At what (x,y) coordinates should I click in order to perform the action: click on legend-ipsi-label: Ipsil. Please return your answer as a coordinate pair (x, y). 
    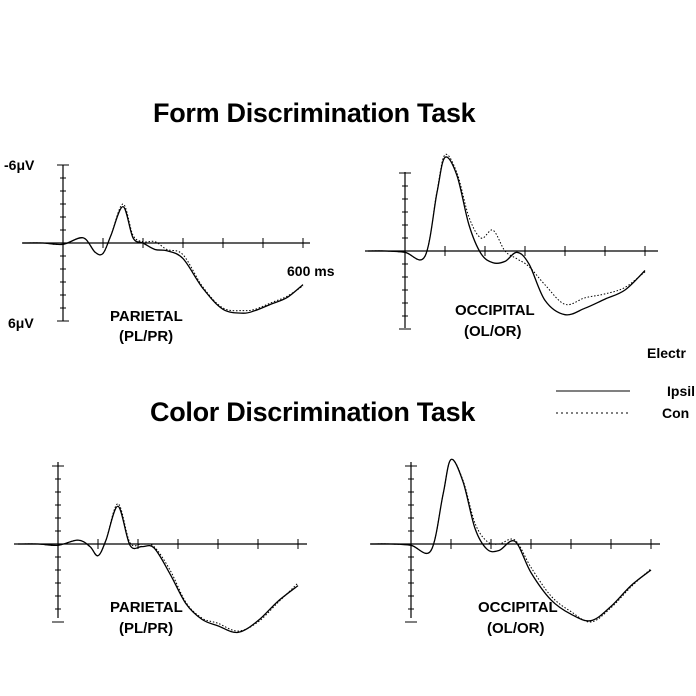
    Looking at the image, I should click on (681, 391).